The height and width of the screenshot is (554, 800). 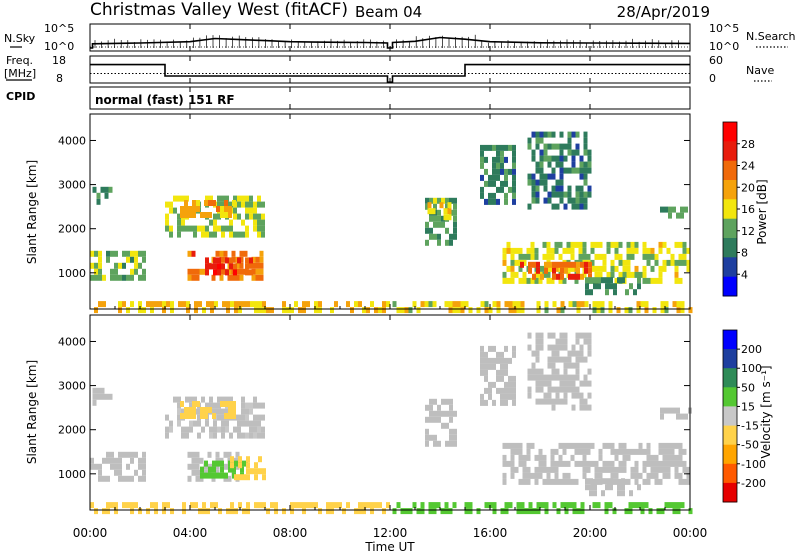 I want to click on power-colorbar-tick-label: 4, so click(x=744, y=274).